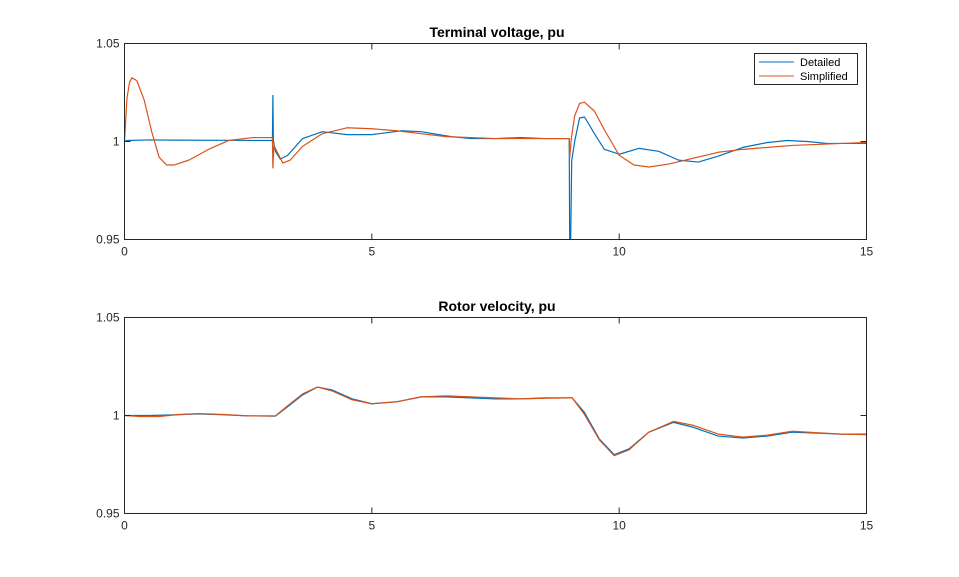 The height and width of the screenshot is (577, 959). What do you see at coordinates (108, 240) in the screenshot?
I see `terminal-voltage-ytick-label: 0.95` at bounding box center [108, 240].